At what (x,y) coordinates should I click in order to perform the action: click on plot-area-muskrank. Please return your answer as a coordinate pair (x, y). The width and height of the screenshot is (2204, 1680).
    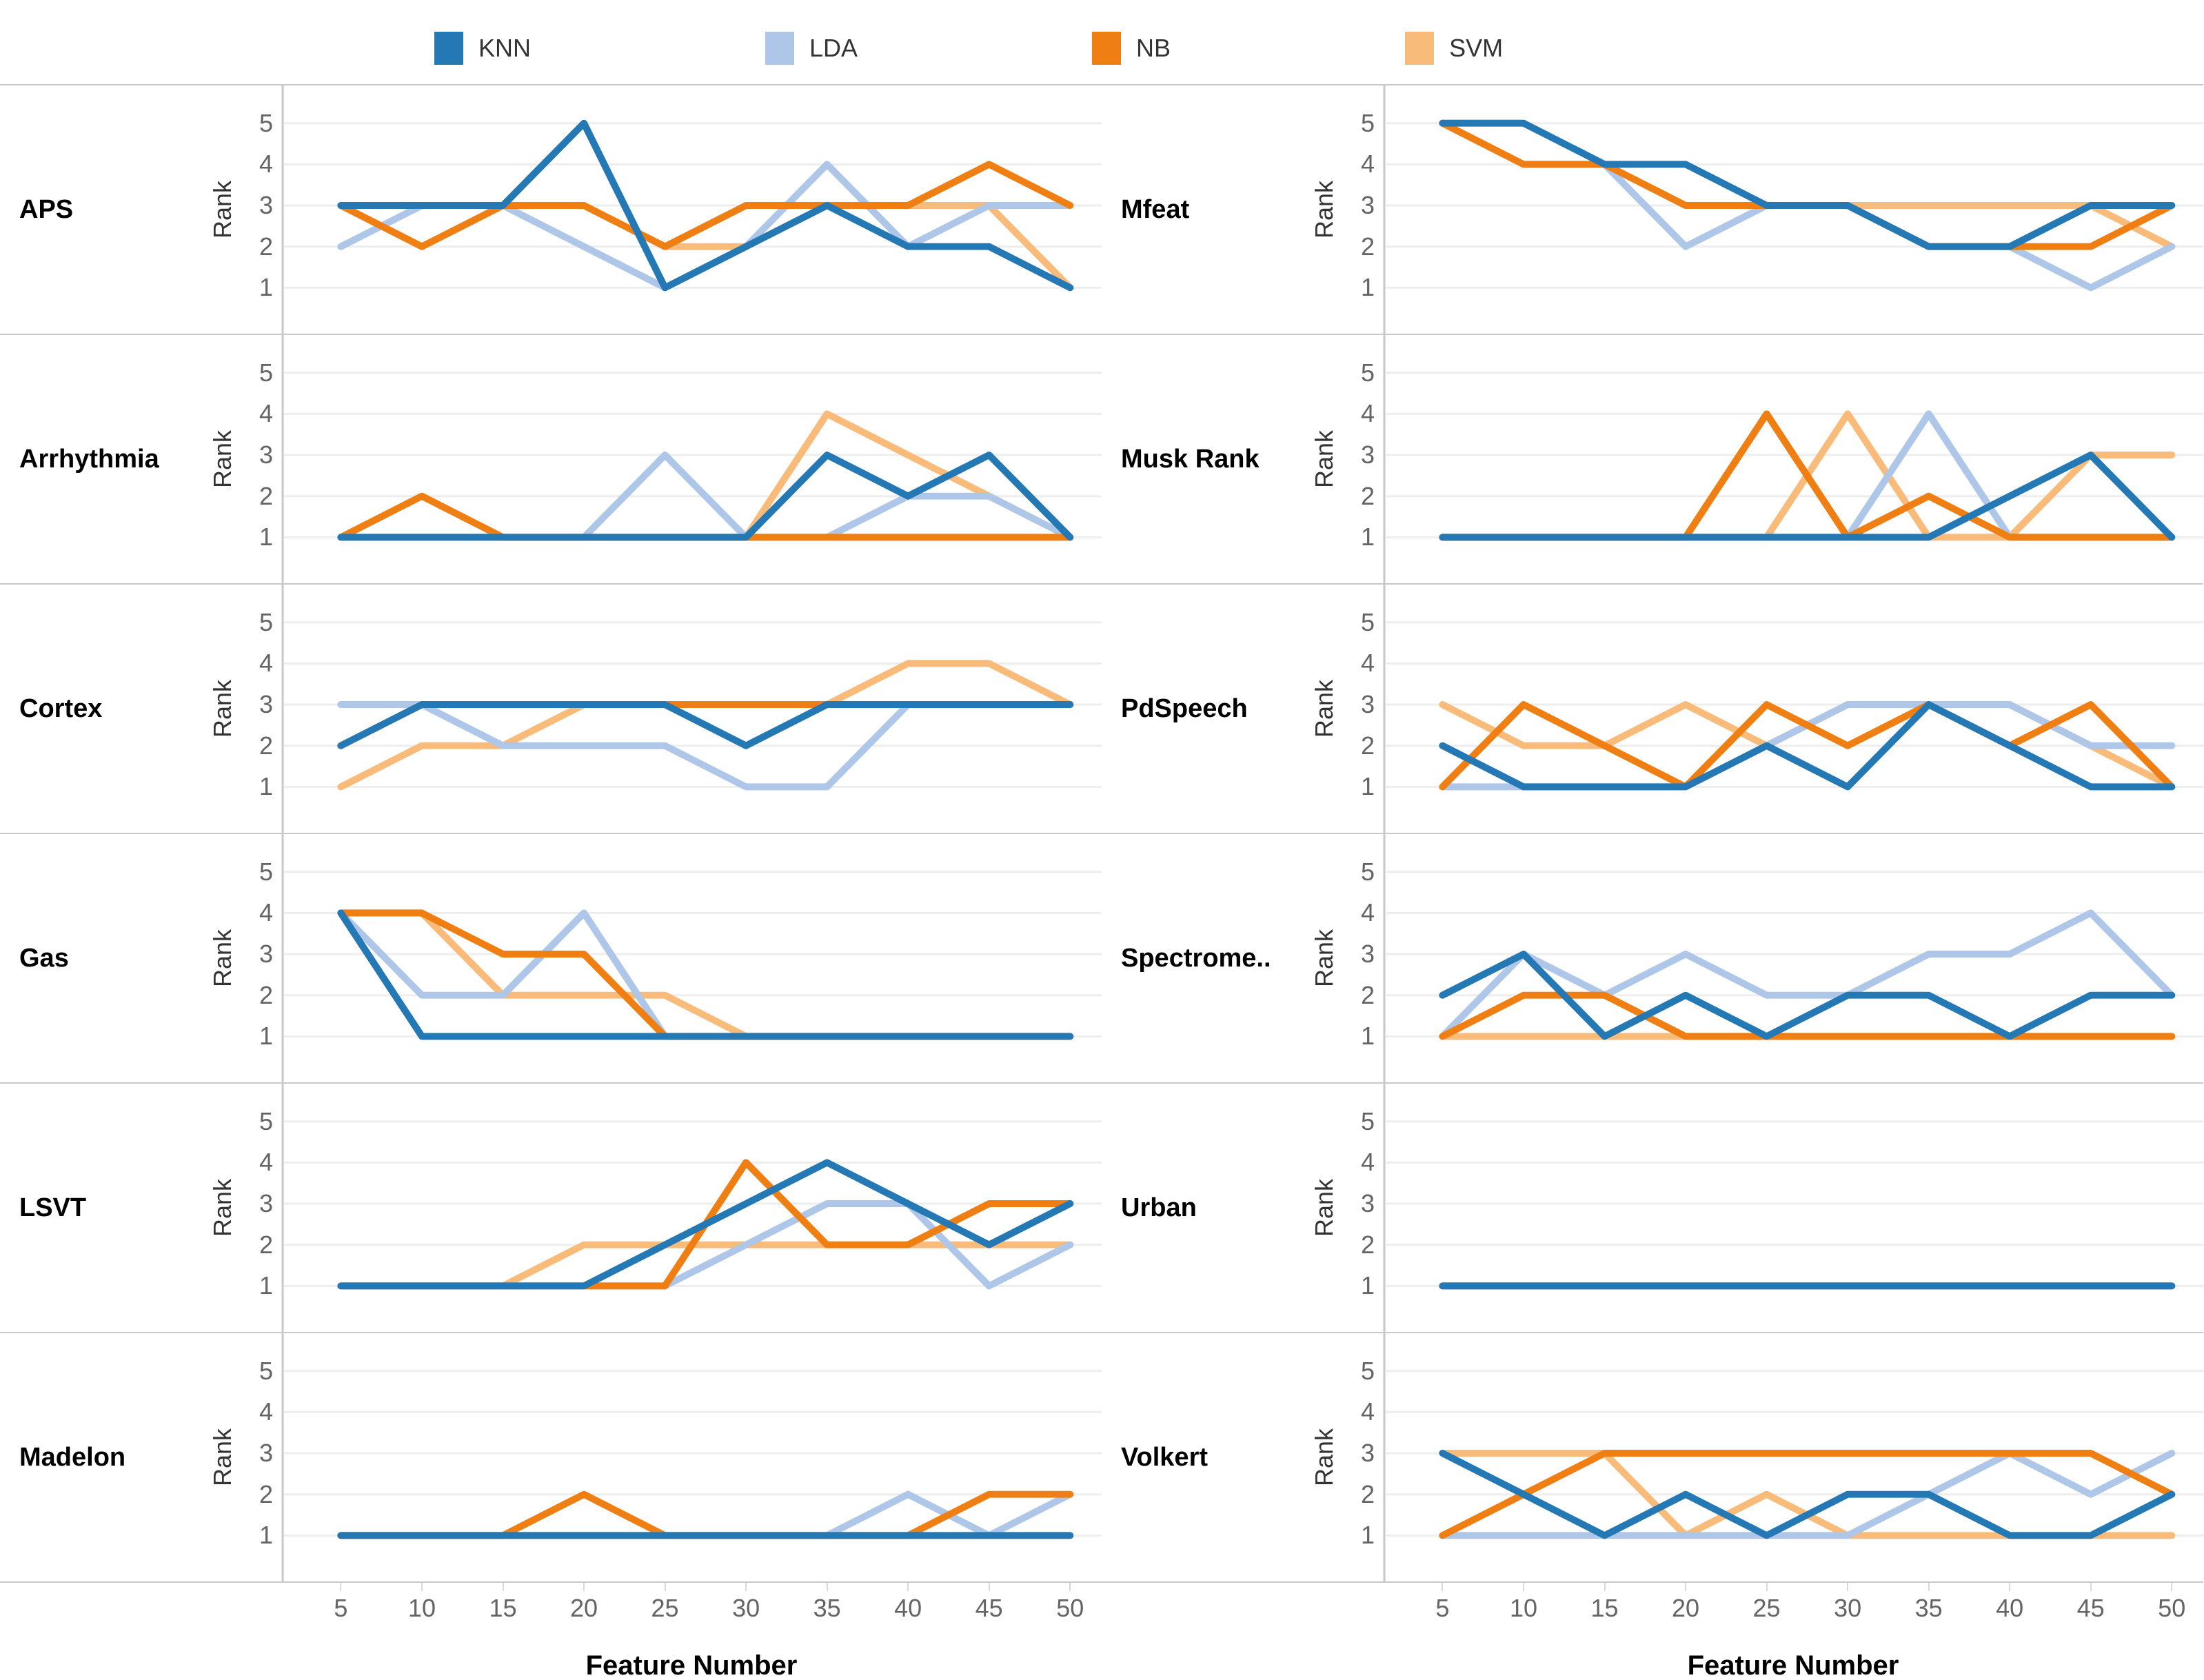
    Looking at the image, I should click on (1793, 459).